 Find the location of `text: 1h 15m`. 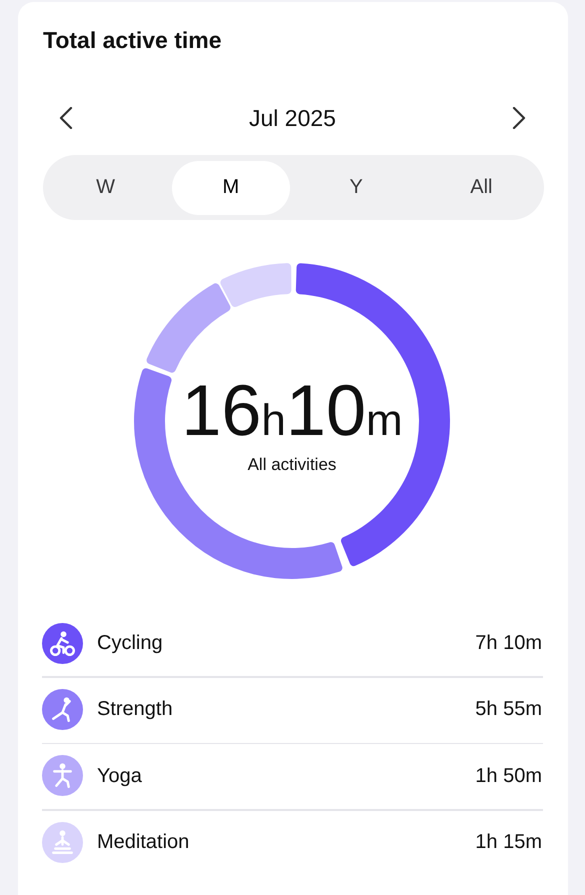

text: 1h 15m is located at coordinates (508, 843).